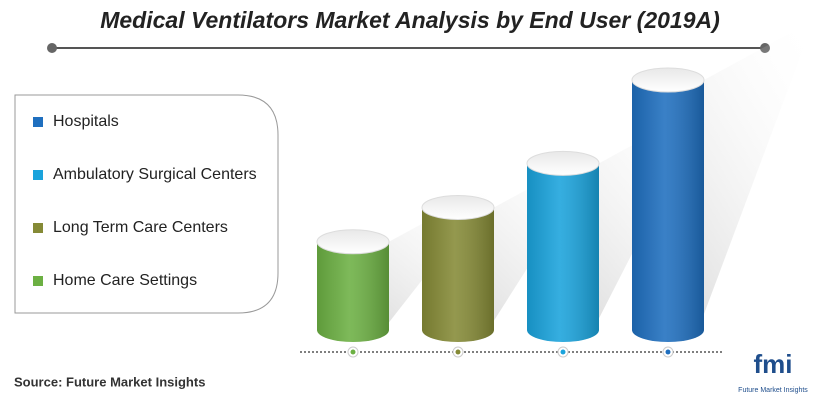 This screenshot has height=401, width=820. I want to click on legend-label: Home Care Settings, so click(125, 280).